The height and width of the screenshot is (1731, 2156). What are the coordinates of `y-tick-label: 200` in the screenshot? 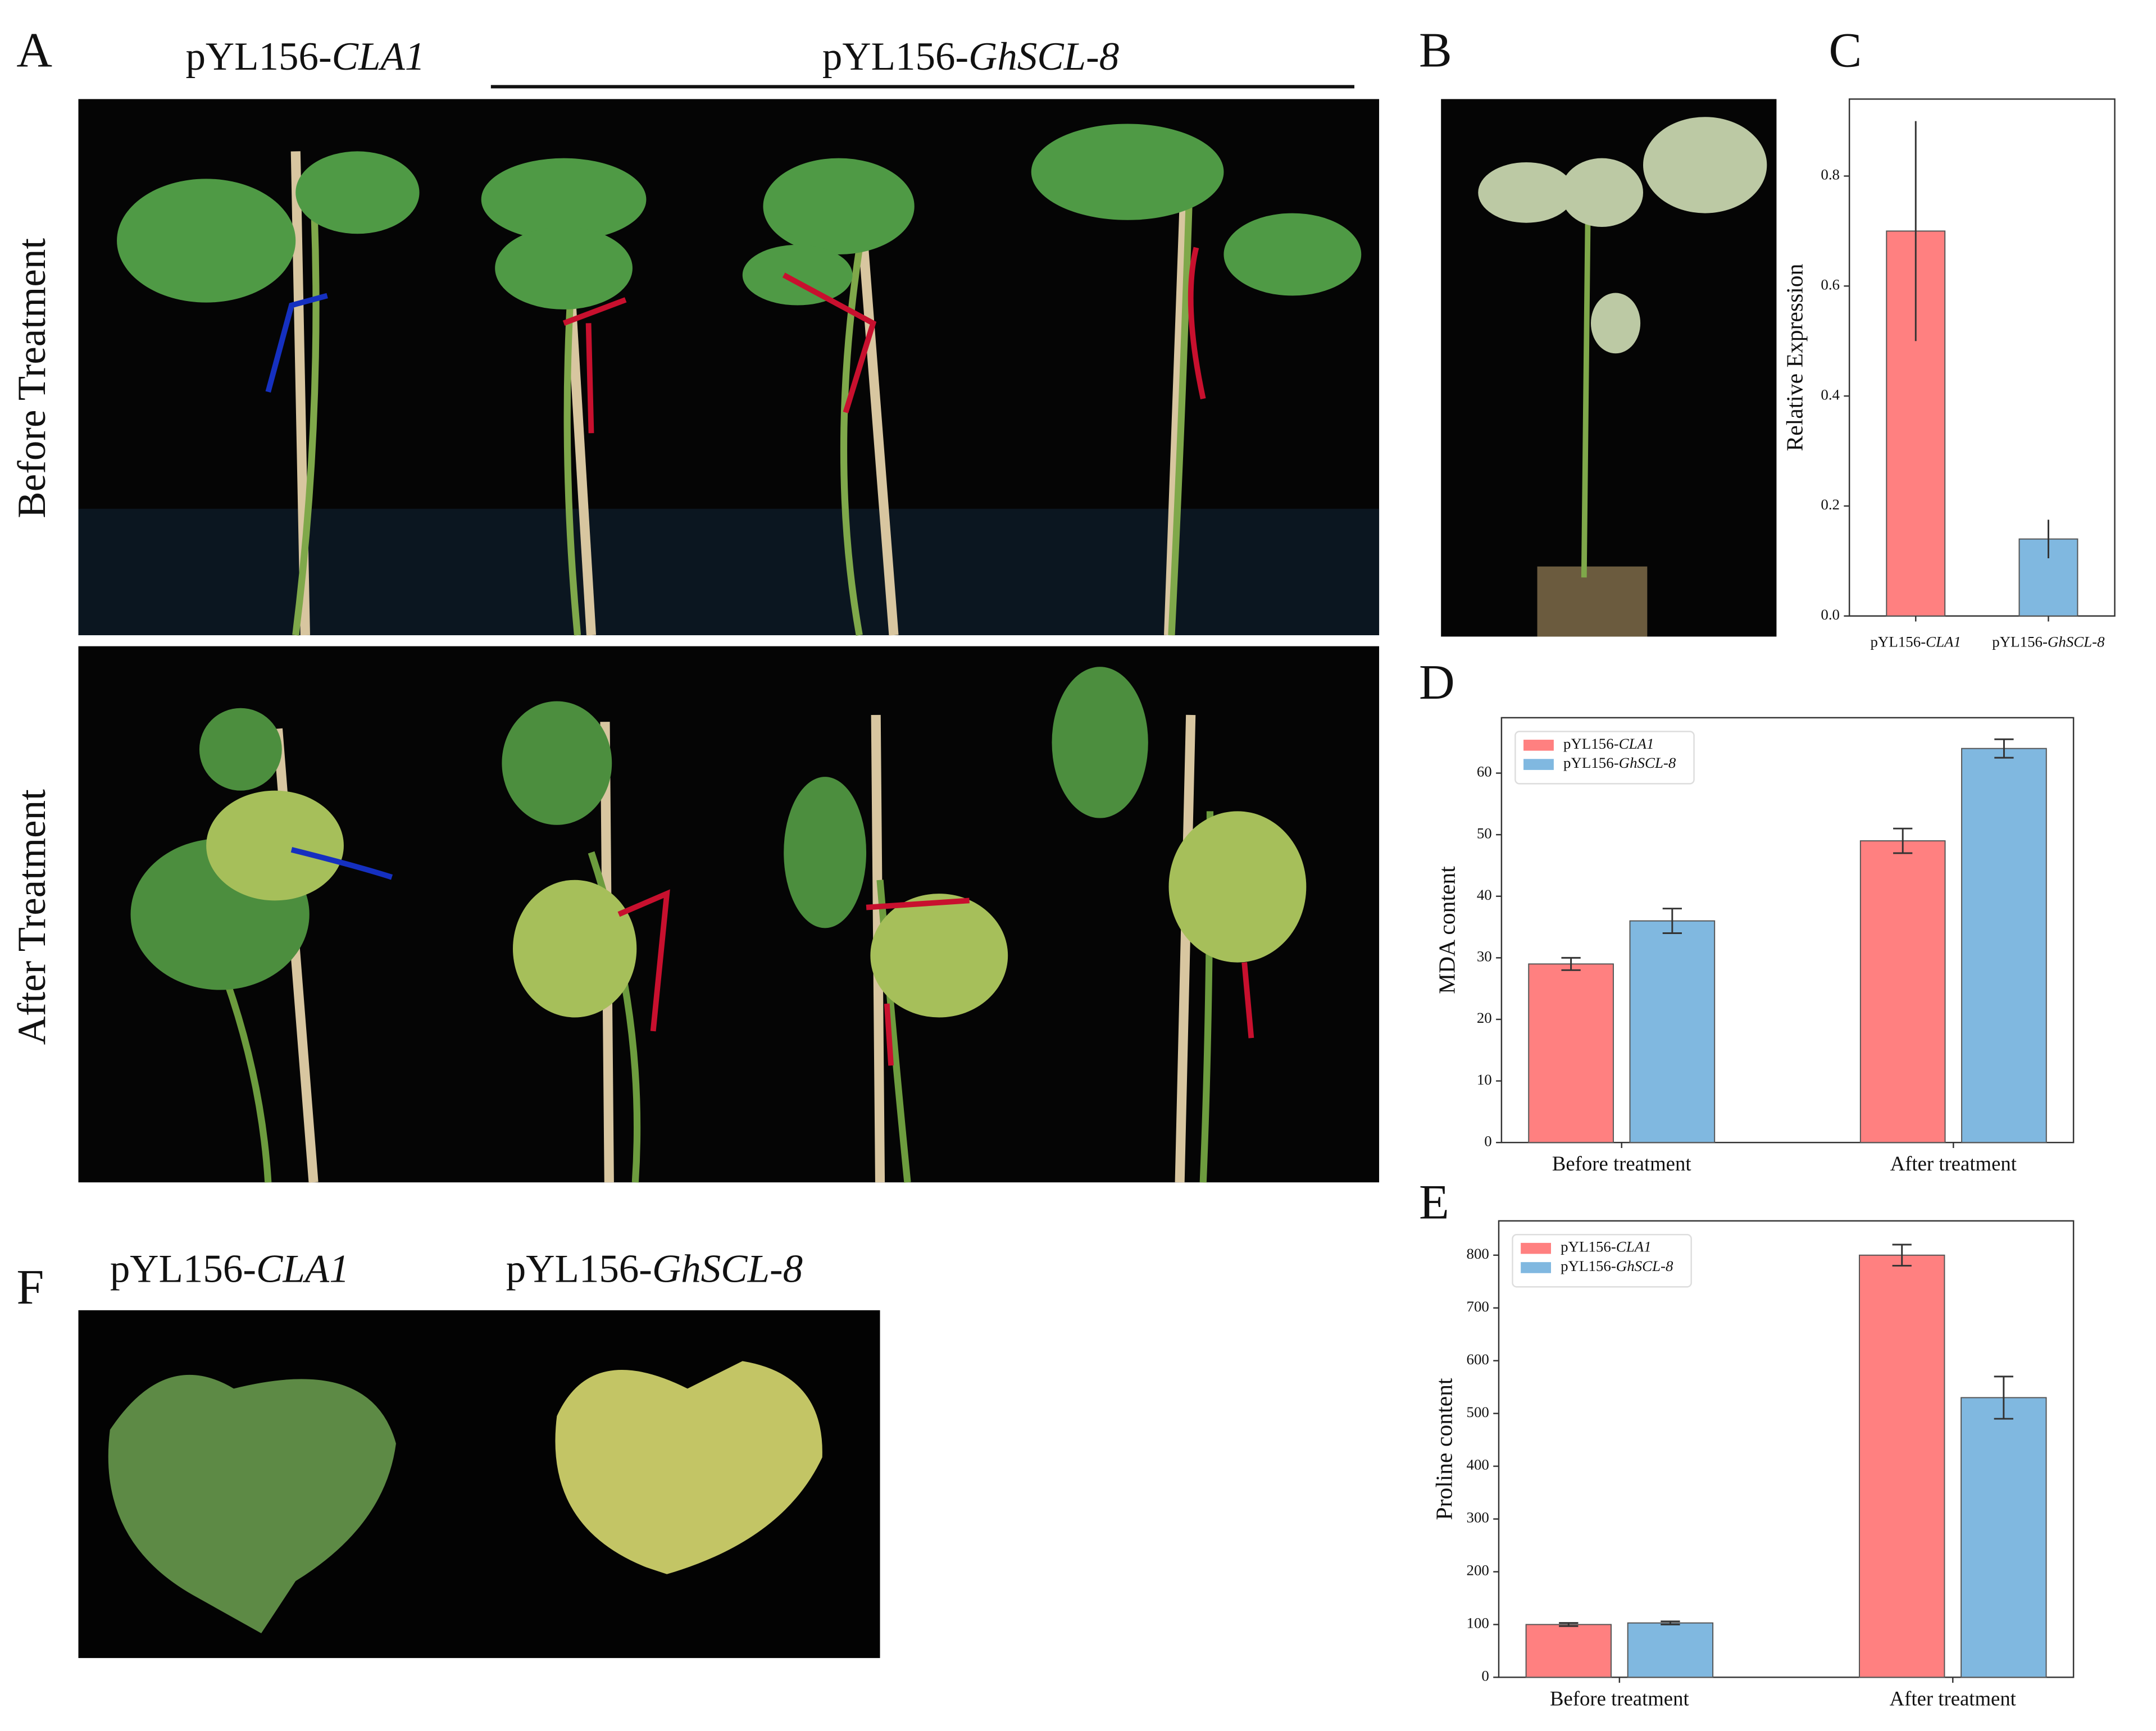 It's located at (1478, 1570).